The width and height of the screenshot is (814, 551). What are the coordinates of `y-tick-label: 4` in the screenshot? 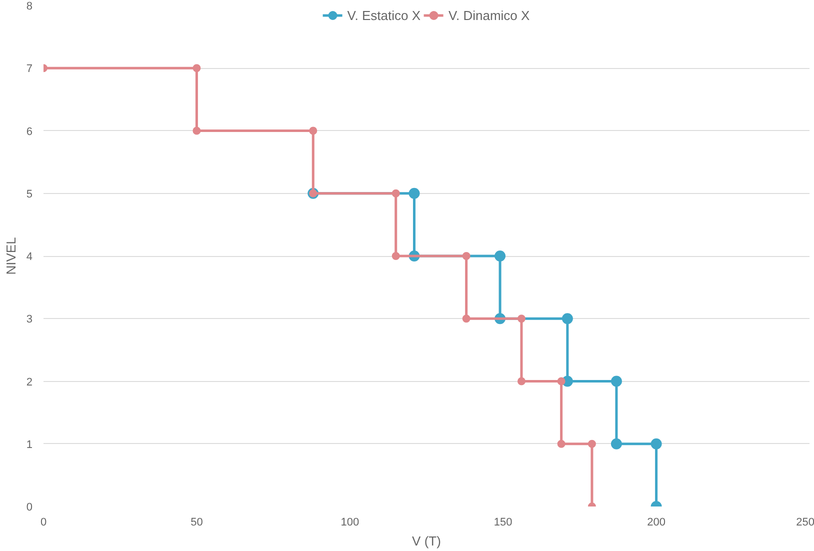 It's located at (29, 257).